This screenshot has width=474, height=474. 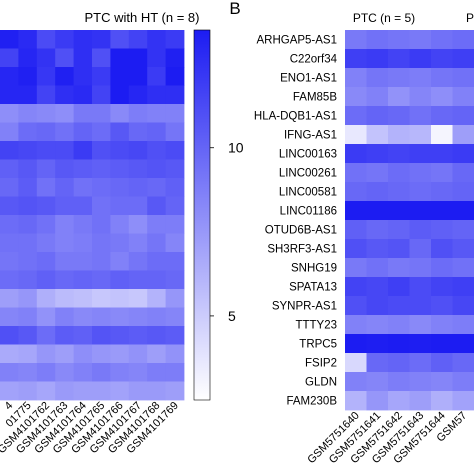 I want to click on panel-b-letter: B, so click(x=234, y=9).